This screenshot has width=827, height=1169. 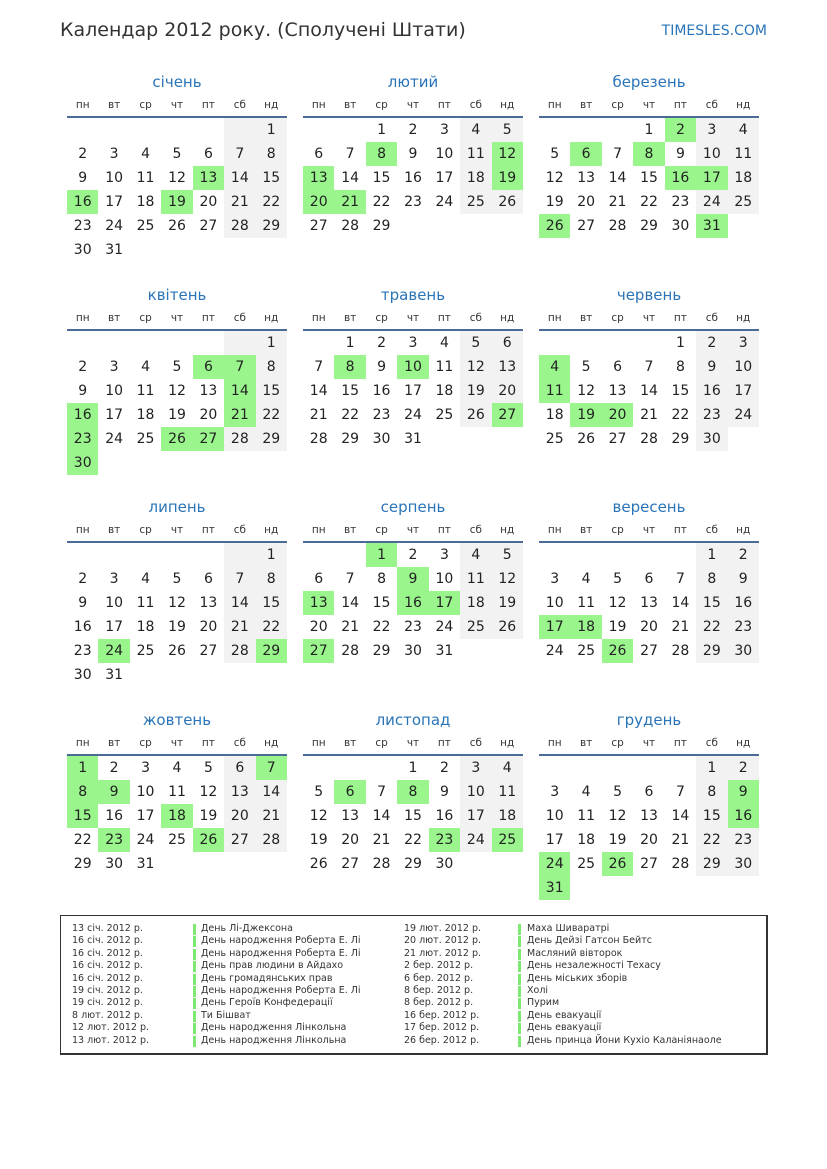 What do you see at coordinates (145, 439) in the screenshot?
I see `day-cell: 25` at bounding box center [145, 439].